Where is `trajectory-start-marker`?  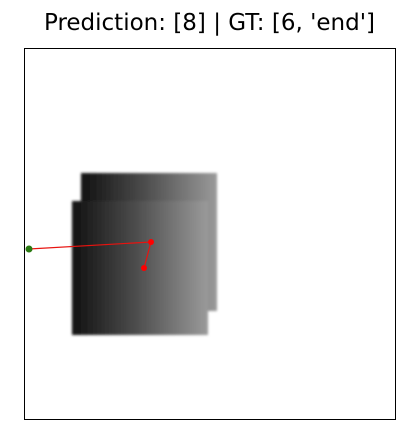
trajectory-start-marker is located at coordinates (29, 249).